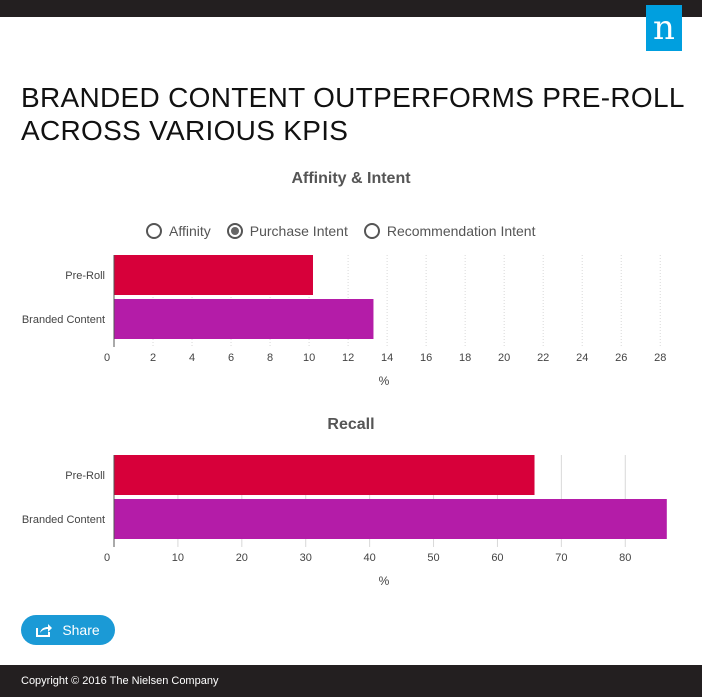  Describe the element at coordinates (625, 558) in the screenshot. I see `tick-label: 80` at that location.